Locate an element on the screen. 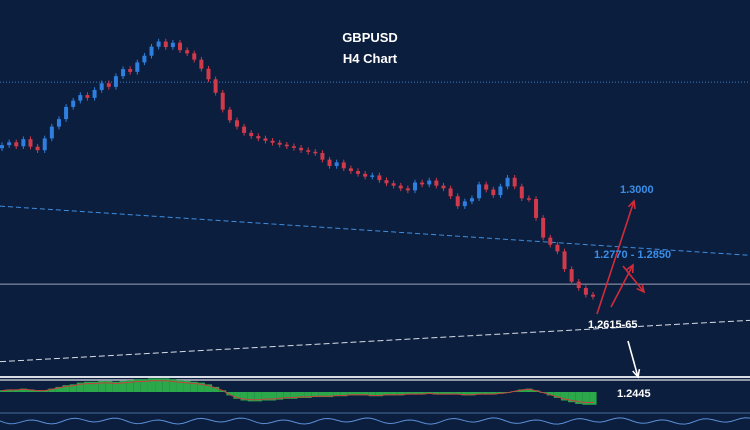 Image resolution: width=750 pixels, height=430 pixels. pullback-arrow is located at coordinates (634, 279).